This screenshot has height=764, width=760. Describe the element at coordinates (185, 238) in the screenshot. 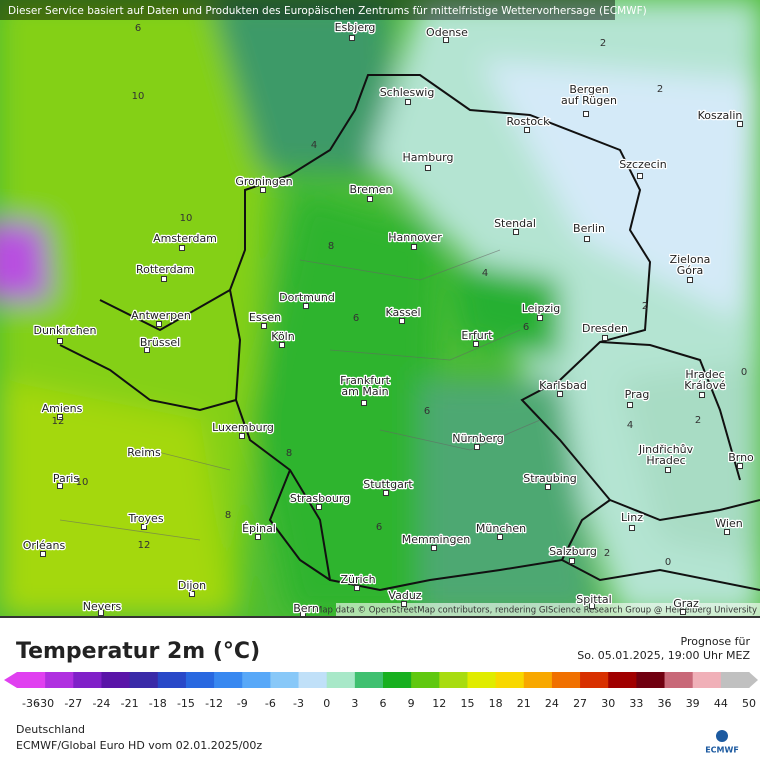

I see `city-label: Amsterdam` at that location.